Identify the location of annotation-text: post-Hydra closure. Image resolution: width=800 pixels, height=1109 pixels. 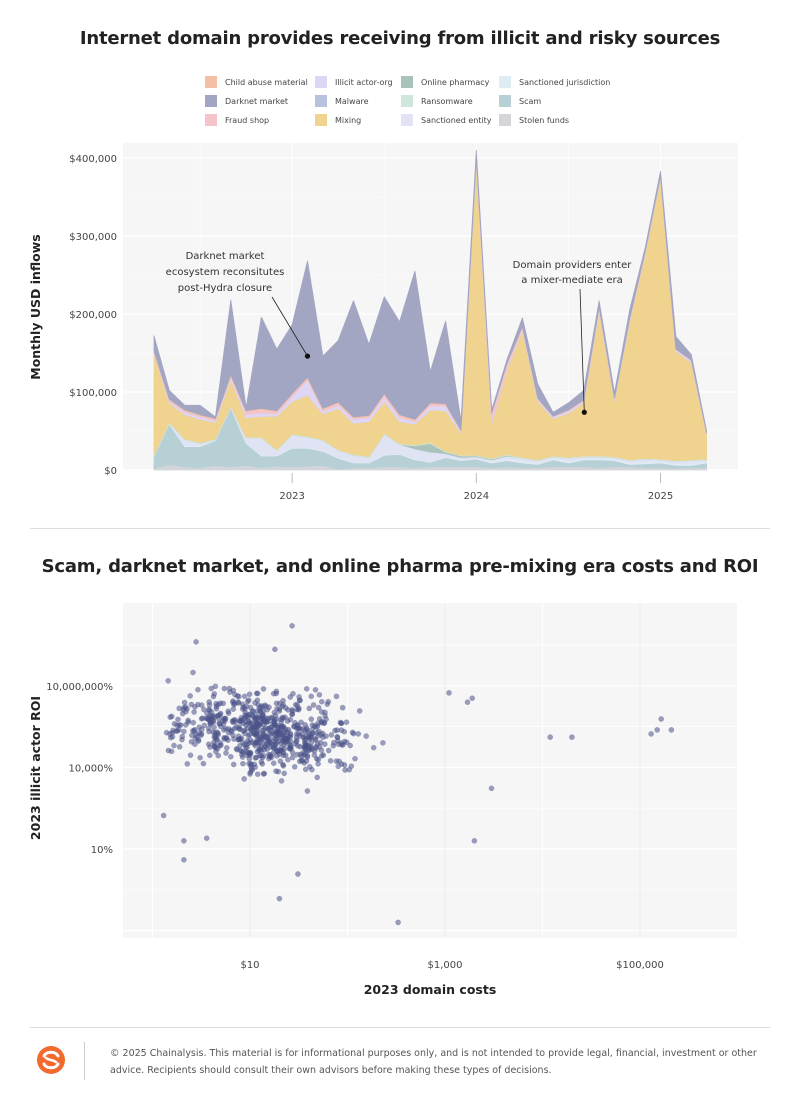
(225, 288).